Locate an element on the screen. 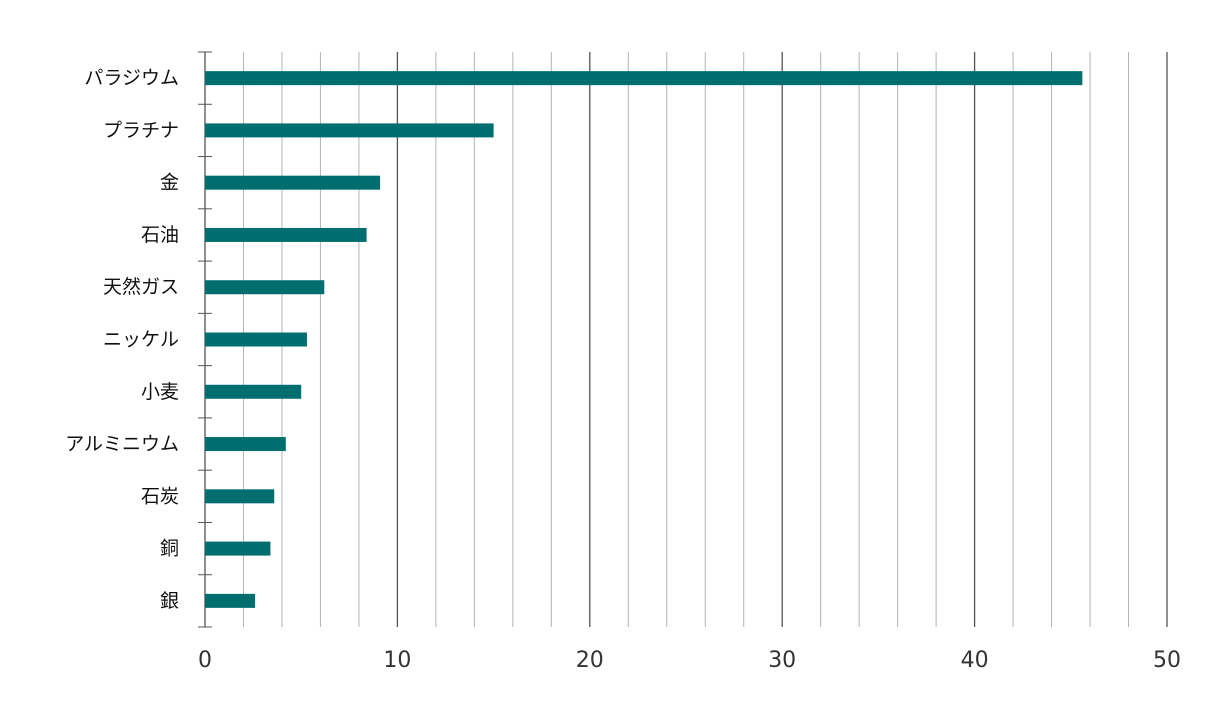  category-label: 小麦 is located at coordinates (160, 392).